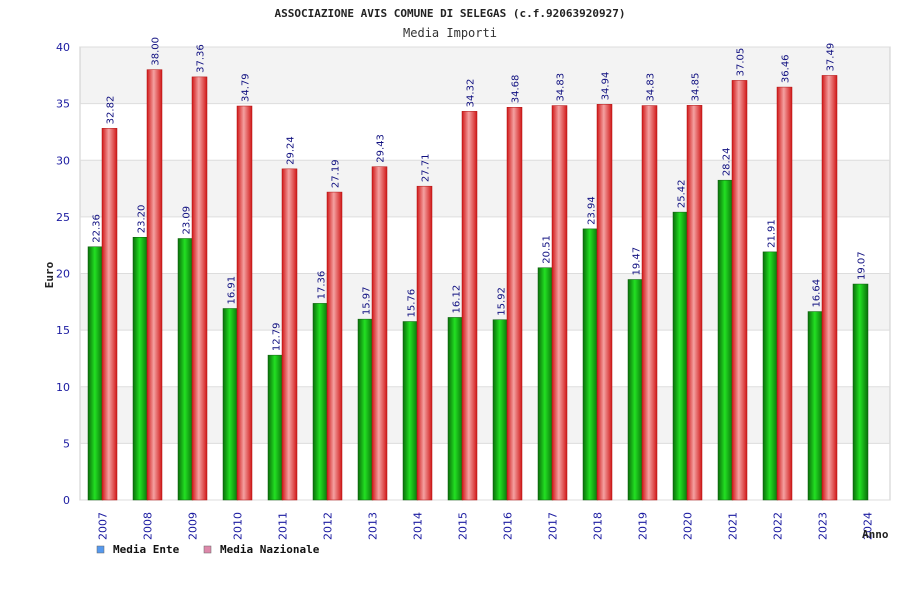 Image resolution: width=900 pixels, height=600 pixels. I want to click on value-label: 29.43, so click(381, 148).